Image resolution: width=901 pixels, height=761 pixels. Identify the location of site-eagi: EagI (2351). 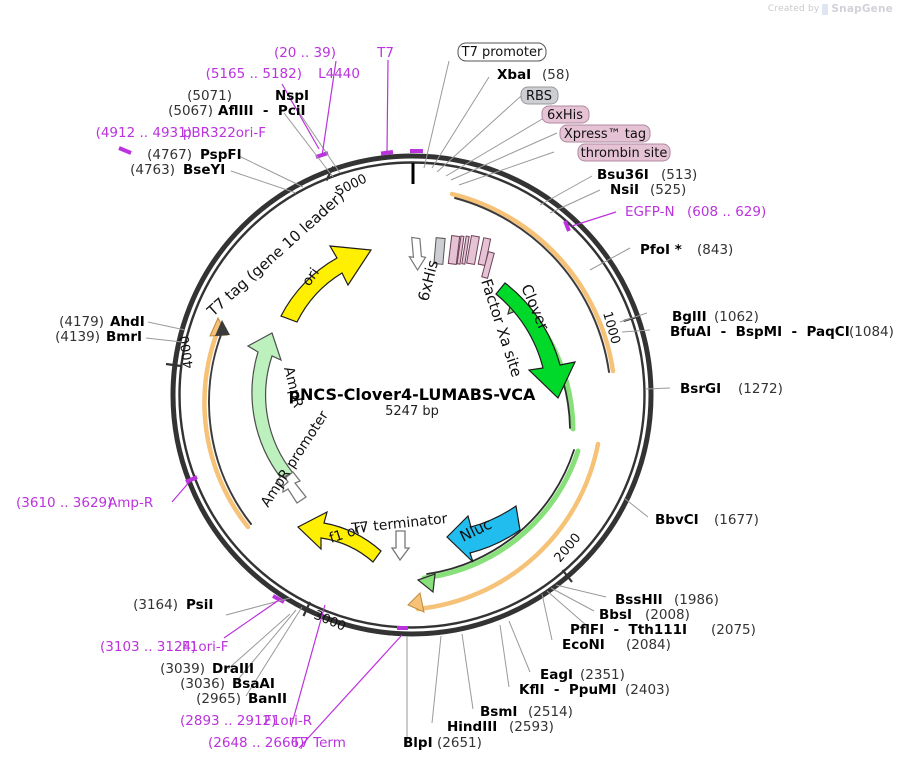
(582, 675).